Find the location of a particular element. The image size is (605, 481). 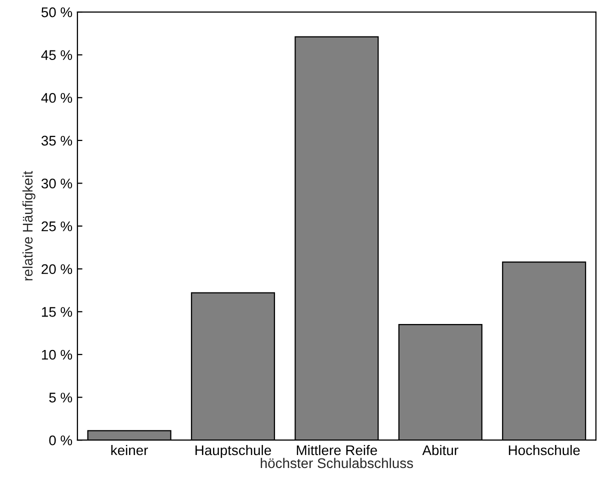

y-tick-label: 40 % is located at coordinates (56, 97).